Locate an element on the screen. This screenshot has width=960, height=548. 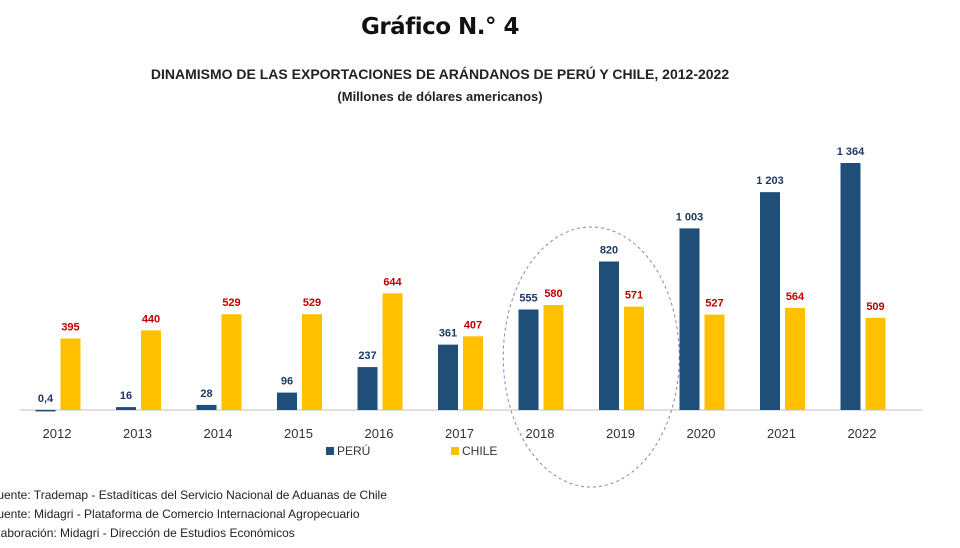
data-label-chile: 644 is located at coordinates (392, 282).